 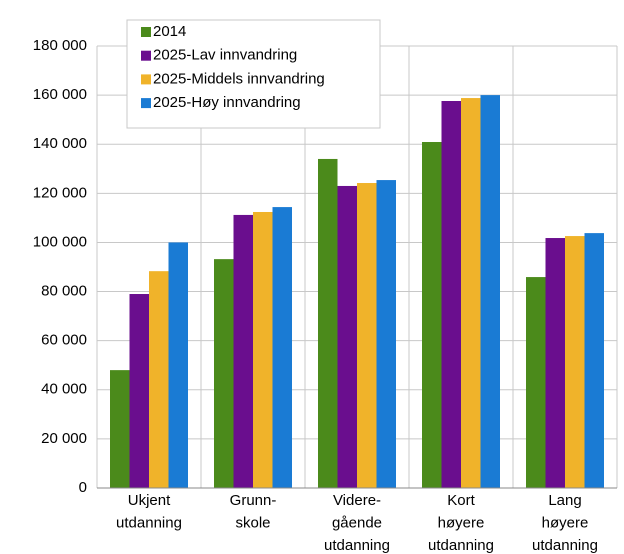 What do you see at coordinates (169, 31) in the screenshot?
I see `legend-label: 2014` at bounding box center [169, 31].